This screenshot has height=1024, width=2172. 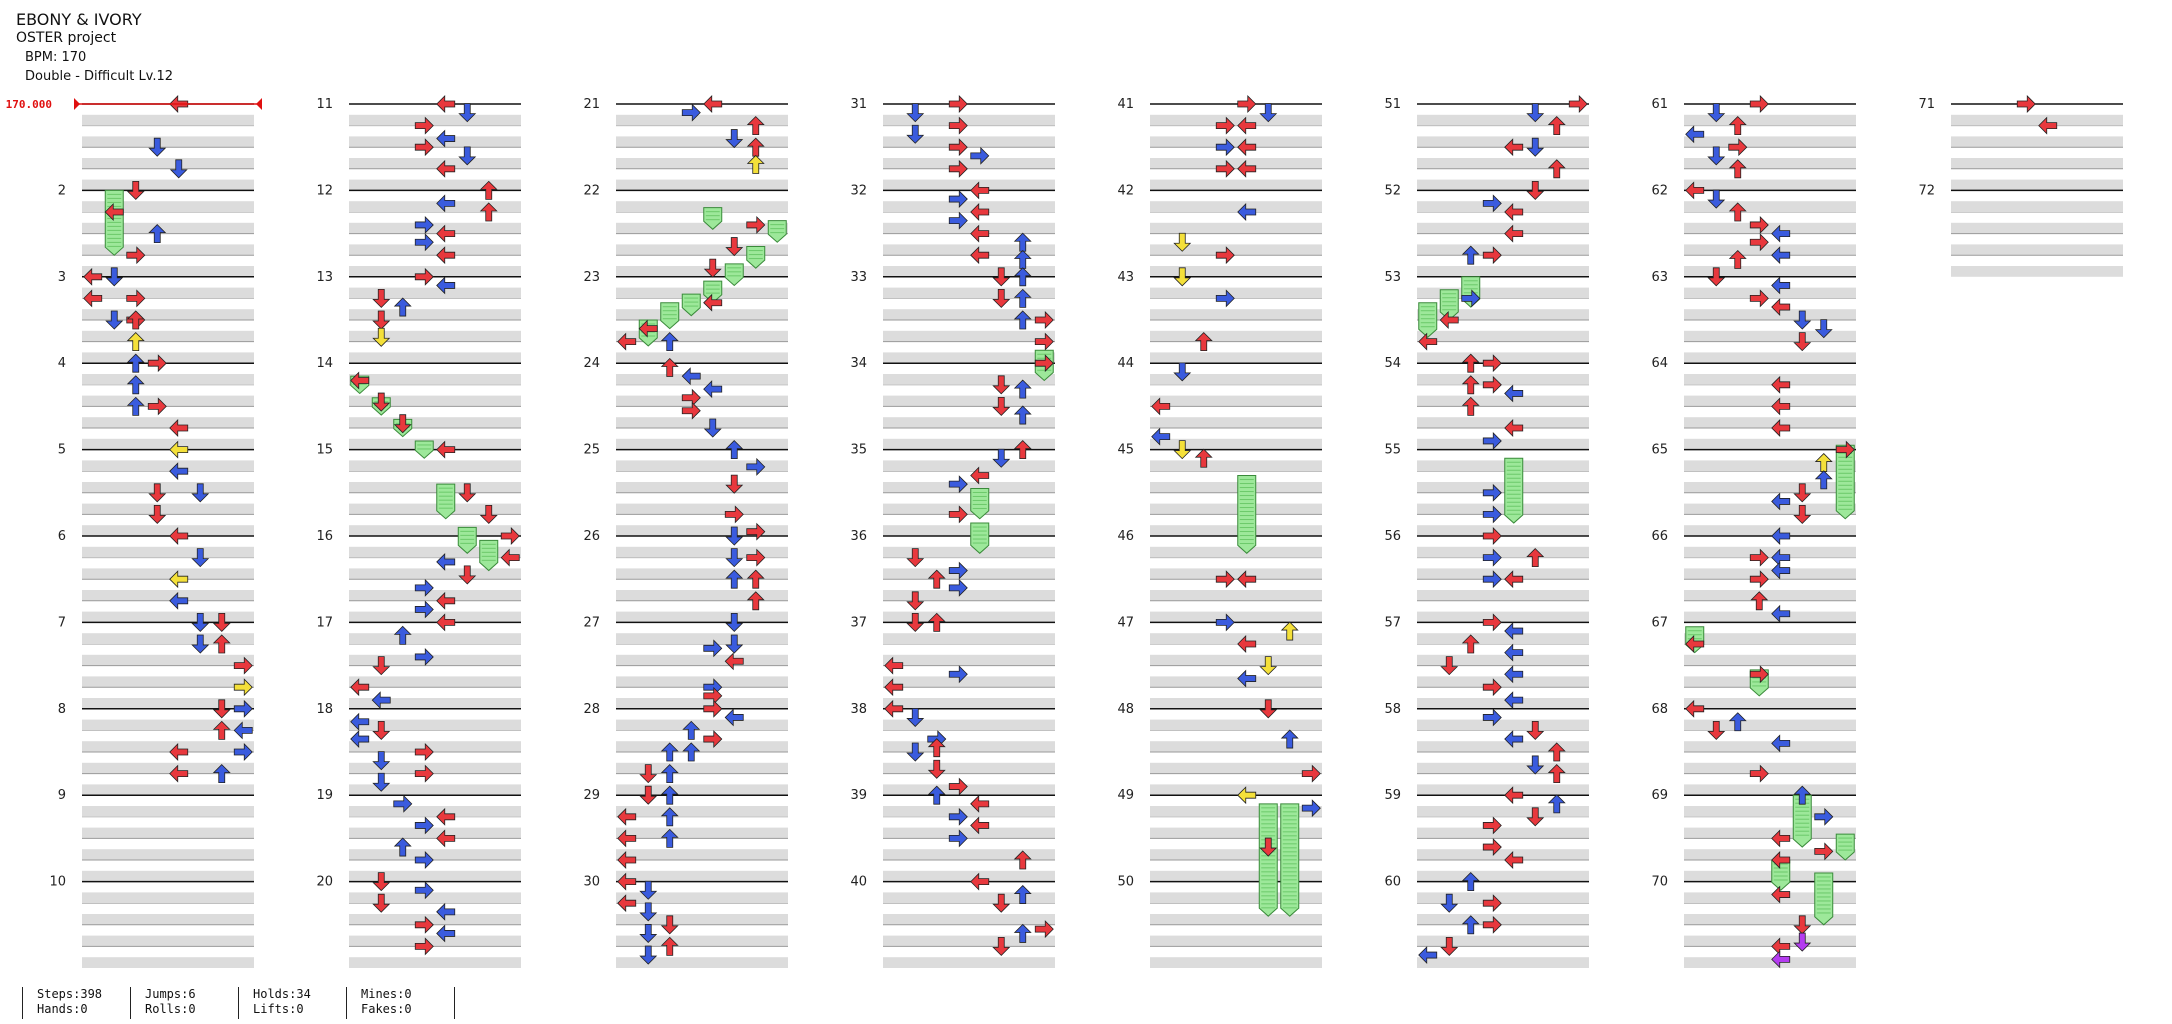 What do you see at coordinates (1125, 277) in the screenshot?
I see `measure-number: 43` at bounding box center [1125, 277].